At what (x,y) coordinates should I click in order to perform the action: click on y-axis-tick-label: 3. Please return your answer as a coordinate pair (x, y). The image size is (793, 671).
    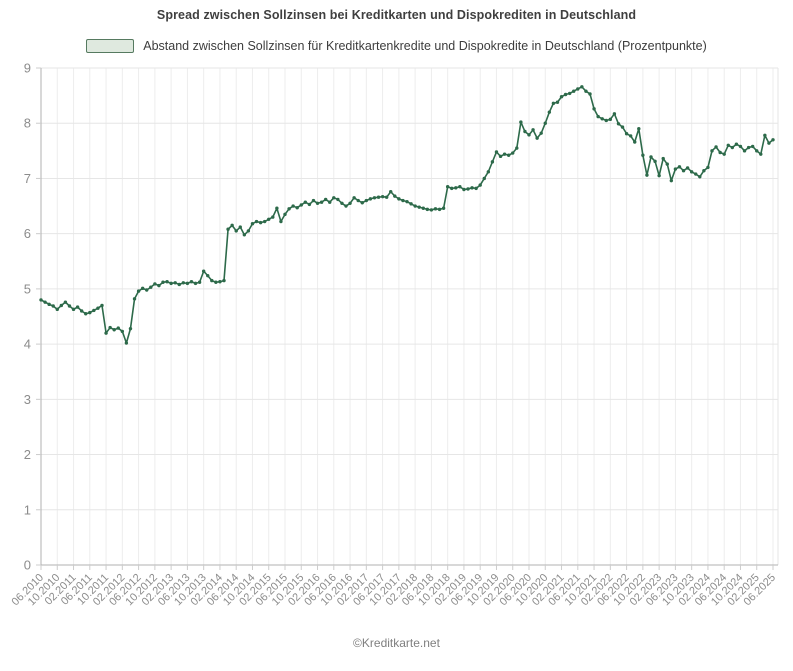
    Looking at the image, I should click on (27, 399).